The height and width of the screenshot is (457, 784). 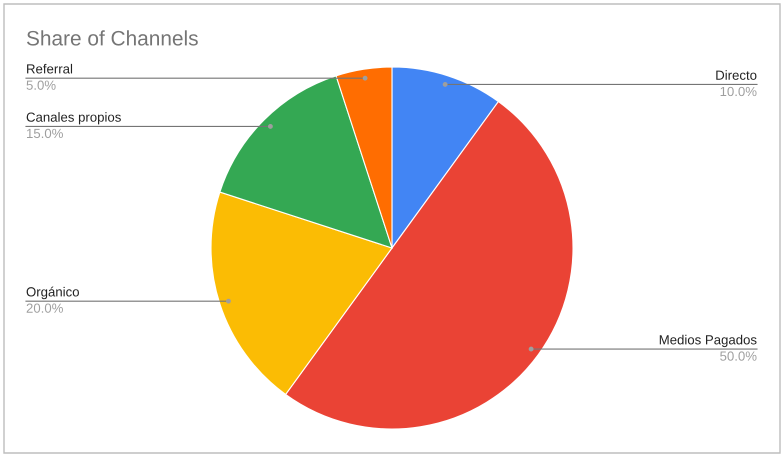 What do you see at coordinates (49, 69) in the screenshot?
I see `slice-label: Referral` at bounding box center [49, 69].